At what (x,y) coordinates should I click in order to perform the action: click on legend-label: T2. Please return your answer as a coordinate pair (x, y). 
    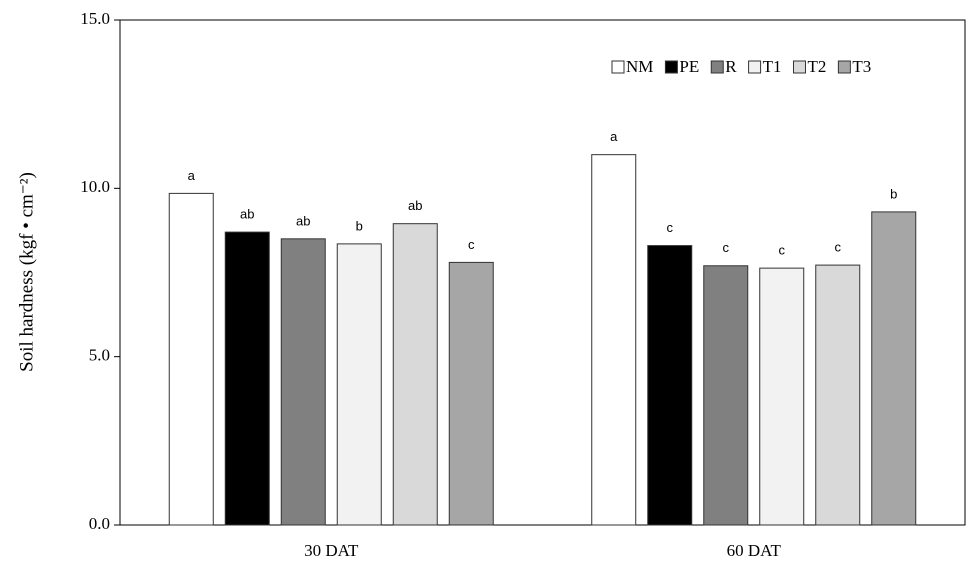
    Looking at the image, I should click on (816, 66).